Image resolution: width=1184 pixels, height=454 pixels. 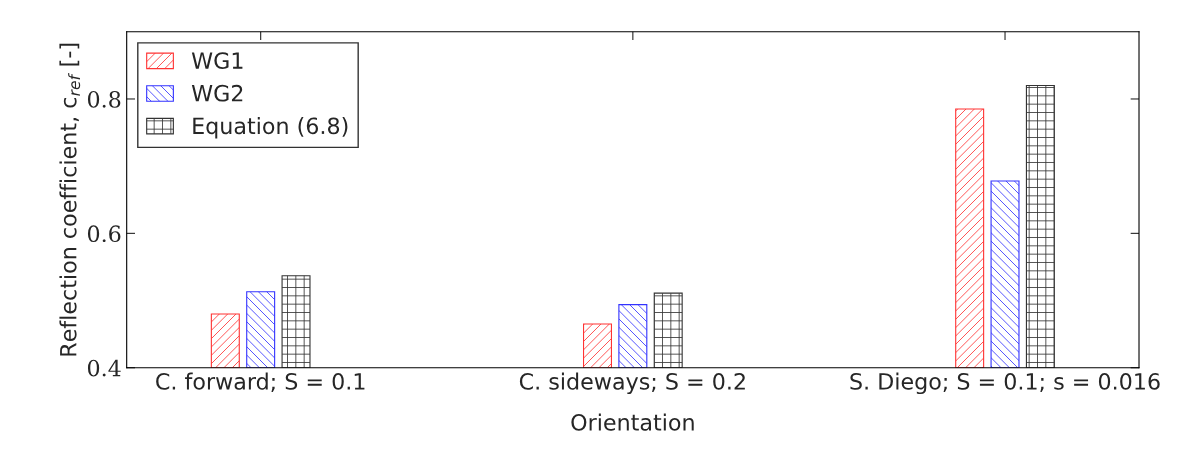 I want to click on x-axis-title: Orientation, so click(x=632, y=422).